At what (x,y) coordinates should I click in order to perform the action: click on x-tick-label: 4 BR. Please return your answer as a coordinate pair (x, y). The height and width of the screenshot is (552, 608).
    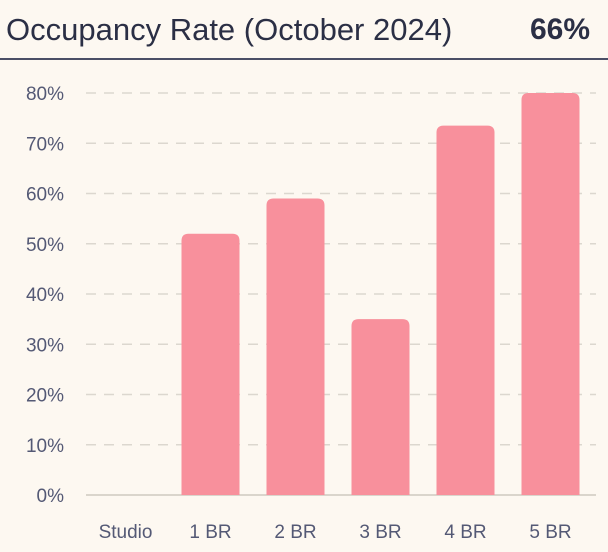
    Looking at the image, I should click on (465, 532).